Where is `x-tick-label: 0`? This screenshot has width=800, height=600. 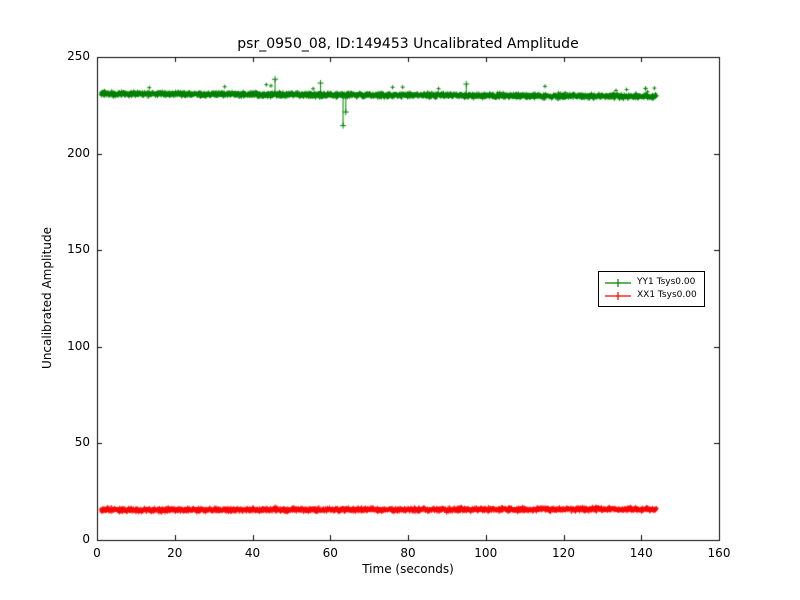 x-tick-label: 0 is located at coordinates (97, 553).